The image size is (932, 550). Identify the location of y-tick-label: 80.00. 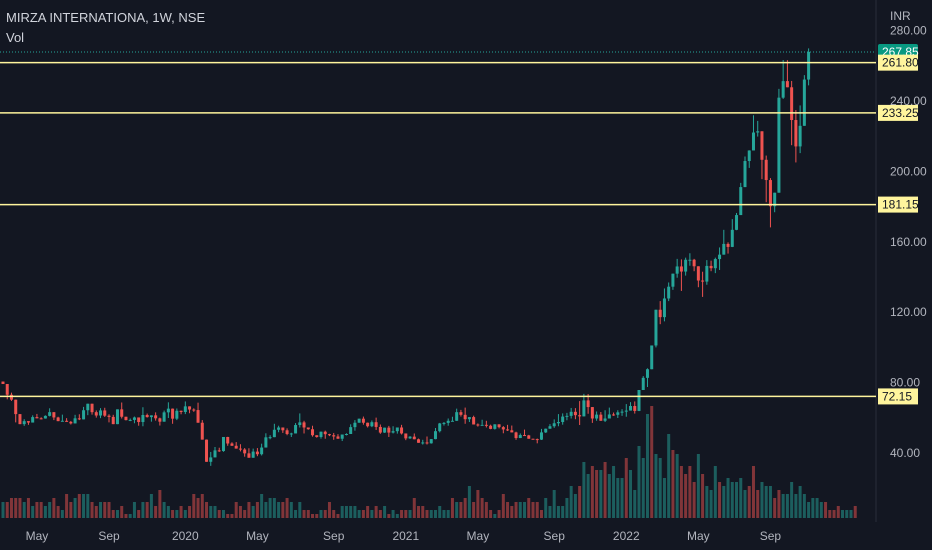
(905, 383).